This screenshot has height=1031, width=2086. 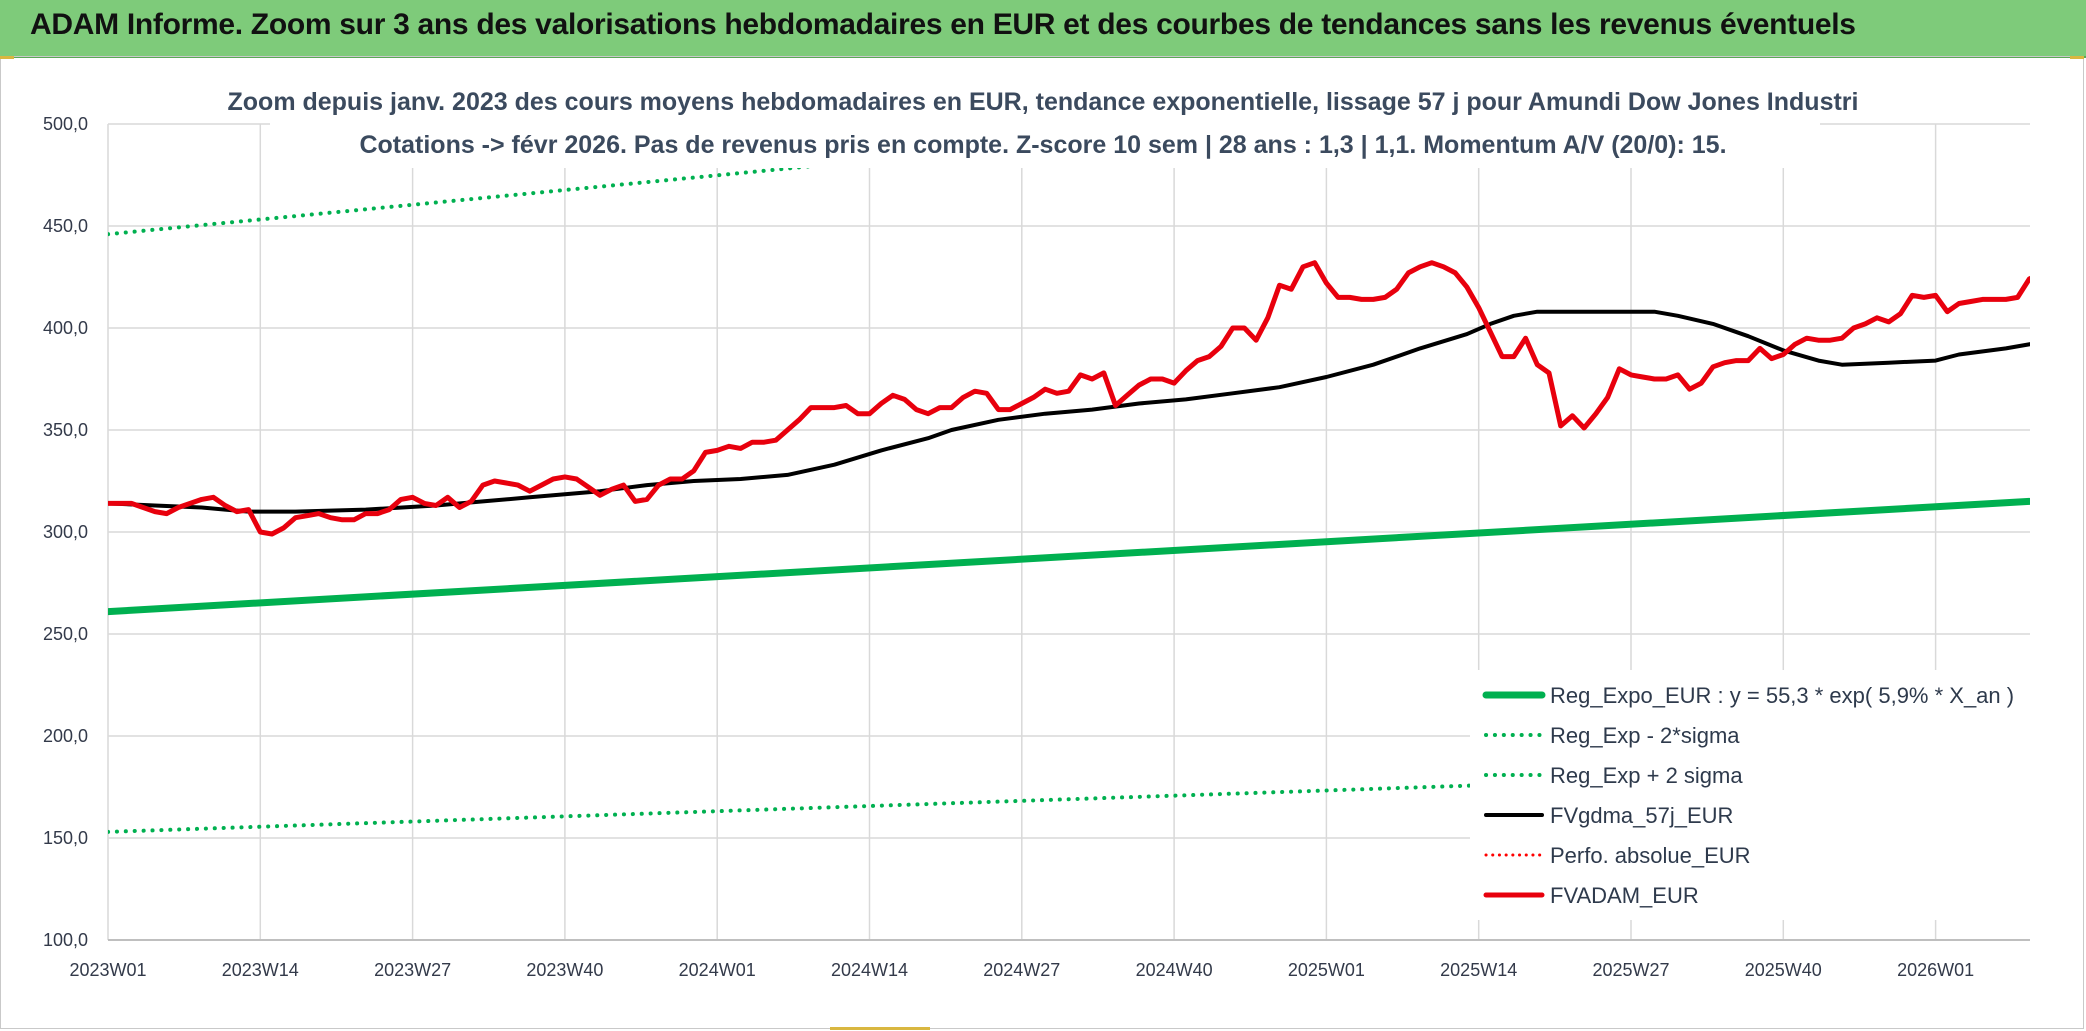 What do you see at coordinates (1641, 815) in the screenshot?
I see `legend-label-fvgdma-57j-eur: FVgdma_57j_EUR` at bounding box center [1641, 815].